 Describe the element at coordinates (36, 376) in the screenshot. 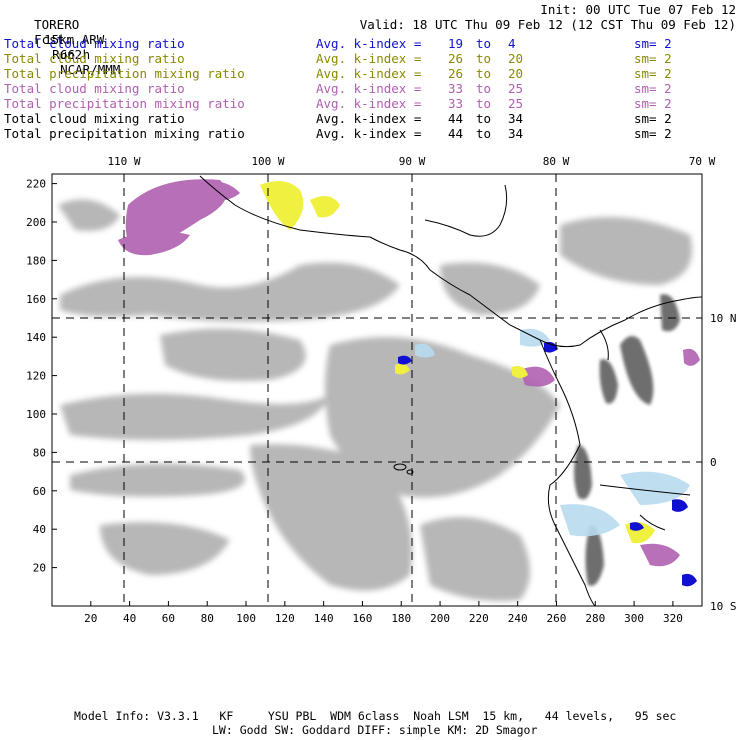

I see `y-tick-label: 120` at that location.